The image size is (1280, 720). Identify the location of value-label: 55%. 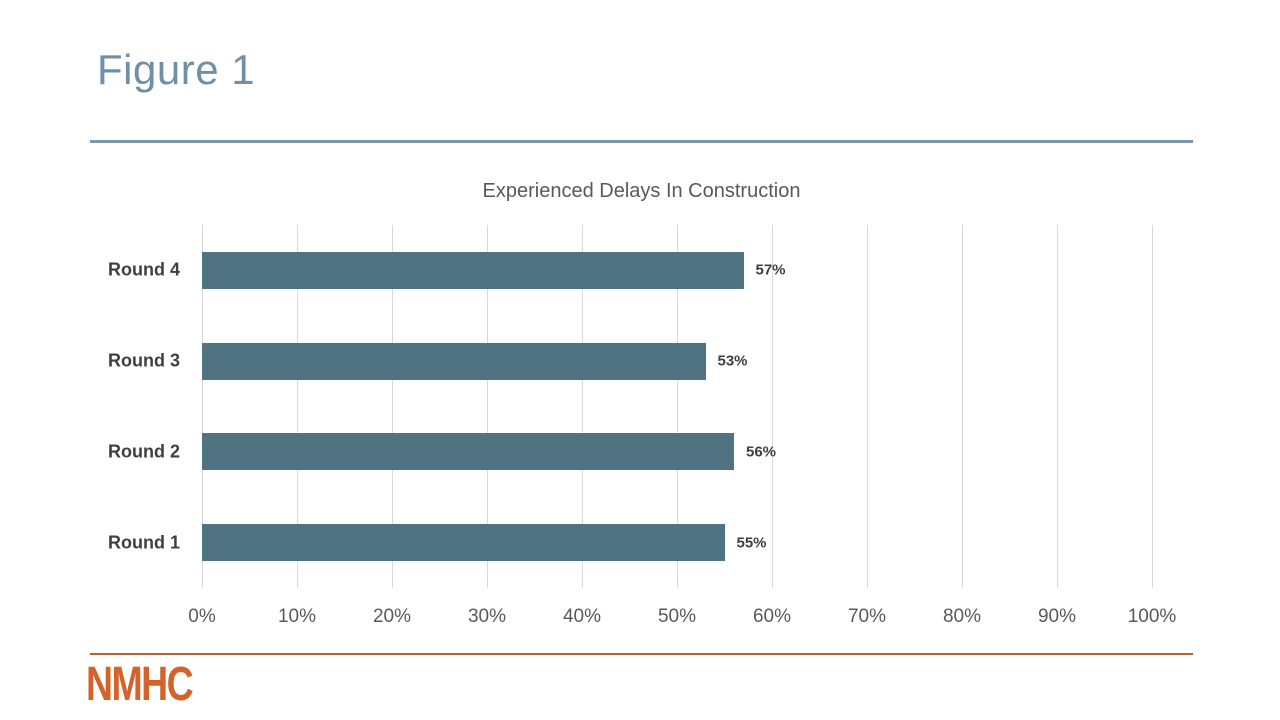
(751, 543).